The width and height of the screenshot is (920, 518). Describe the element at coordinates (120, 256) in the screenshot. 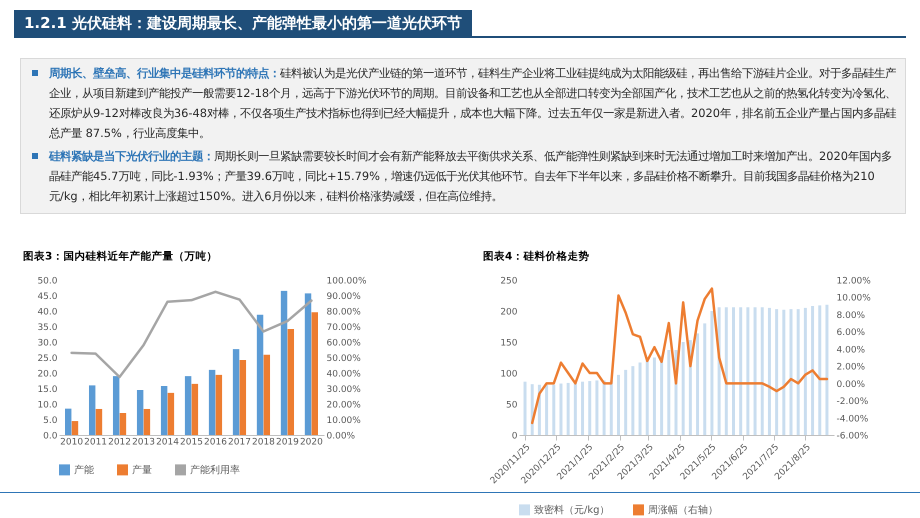

I see `chart-title: 图表3：国内硅料近年产能产量（万吨）` at that location.